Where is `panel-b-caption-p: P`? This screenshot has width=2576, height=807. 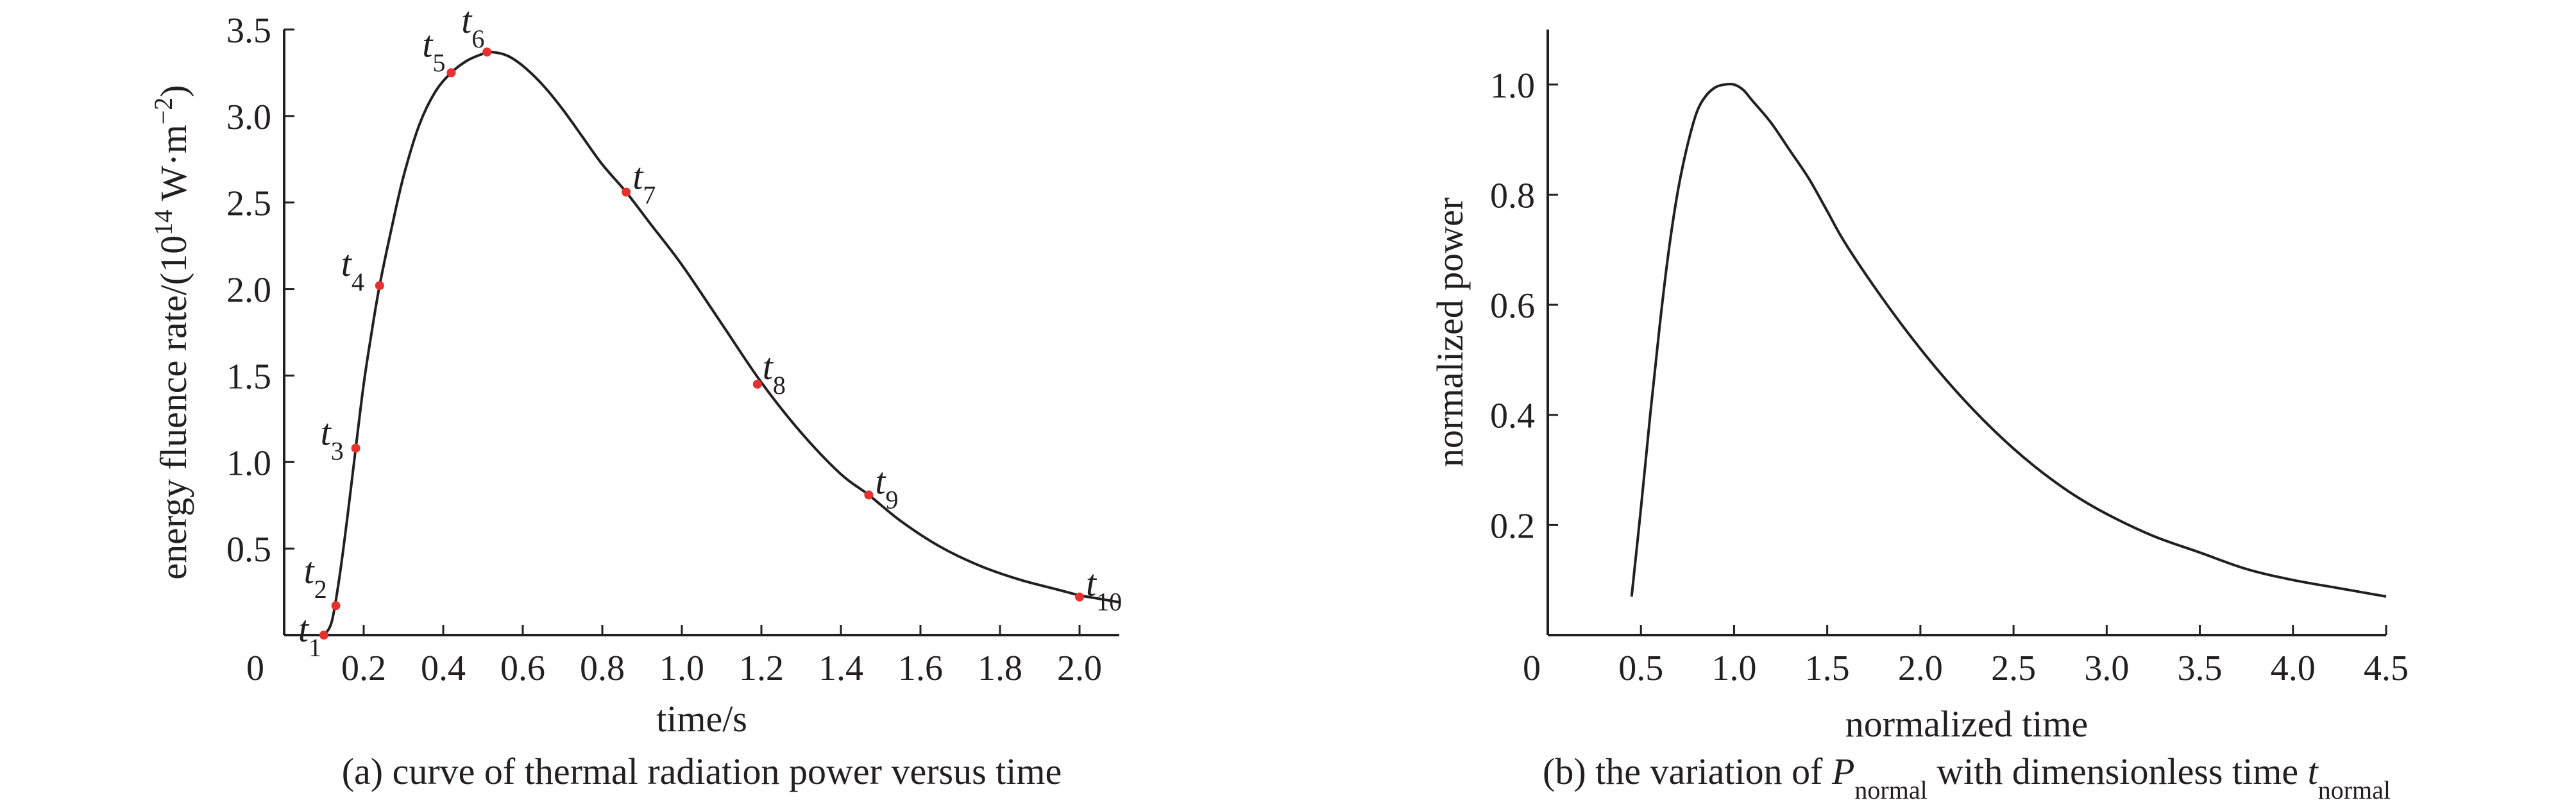
panel-b-caption-p: P is located at coordinates (1842, 771).